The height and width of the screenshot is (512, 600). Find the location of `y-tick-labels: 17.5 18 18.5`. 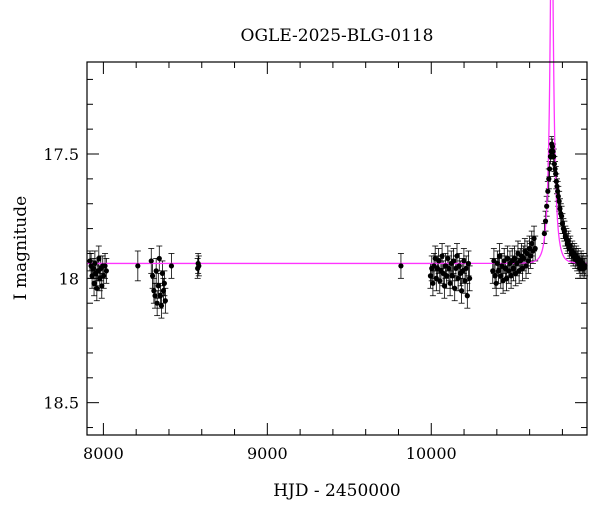

y-tick-labels: 17.5 18 18.5 is located at coordinates (61, 279).